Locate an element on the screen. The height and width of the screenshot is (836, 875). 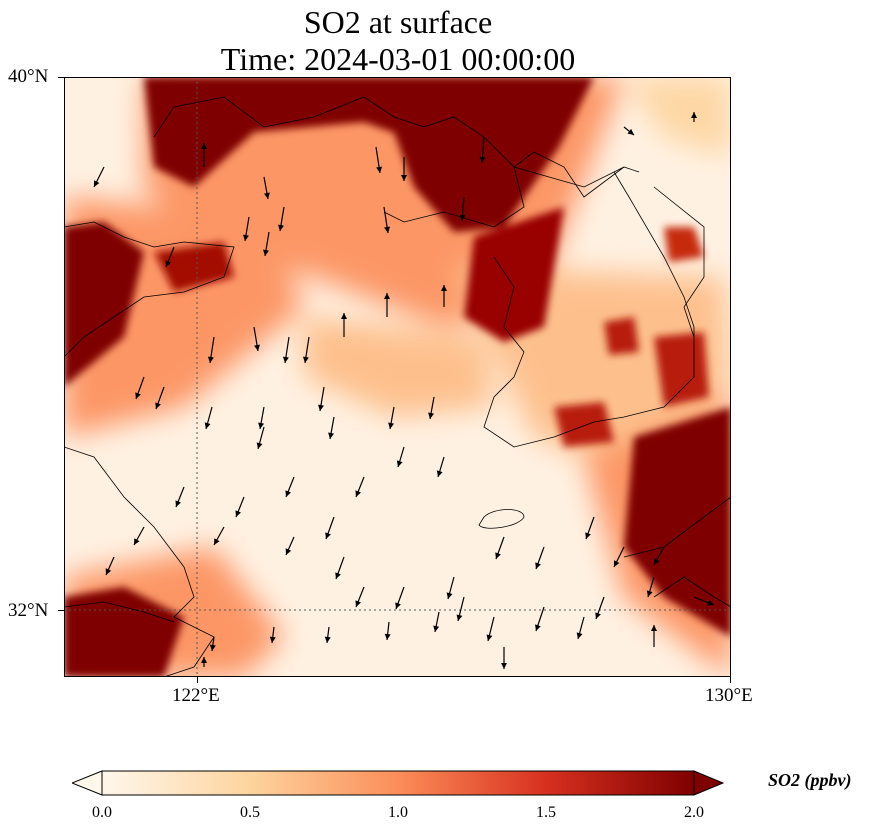
lat-tick-40n: 40°N is located at coordinates (28, 76).